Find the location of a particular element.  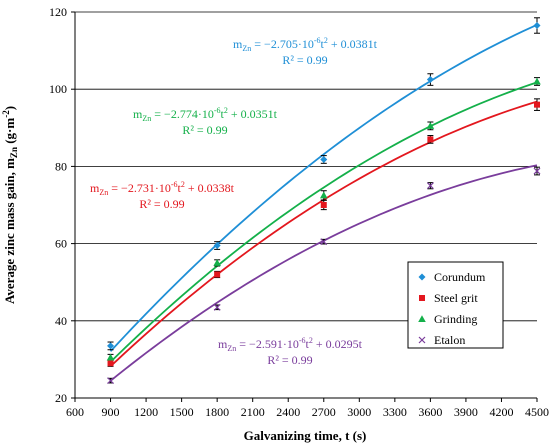

x-tick-label-2700: 2700 is located at coordinates (324, 412).